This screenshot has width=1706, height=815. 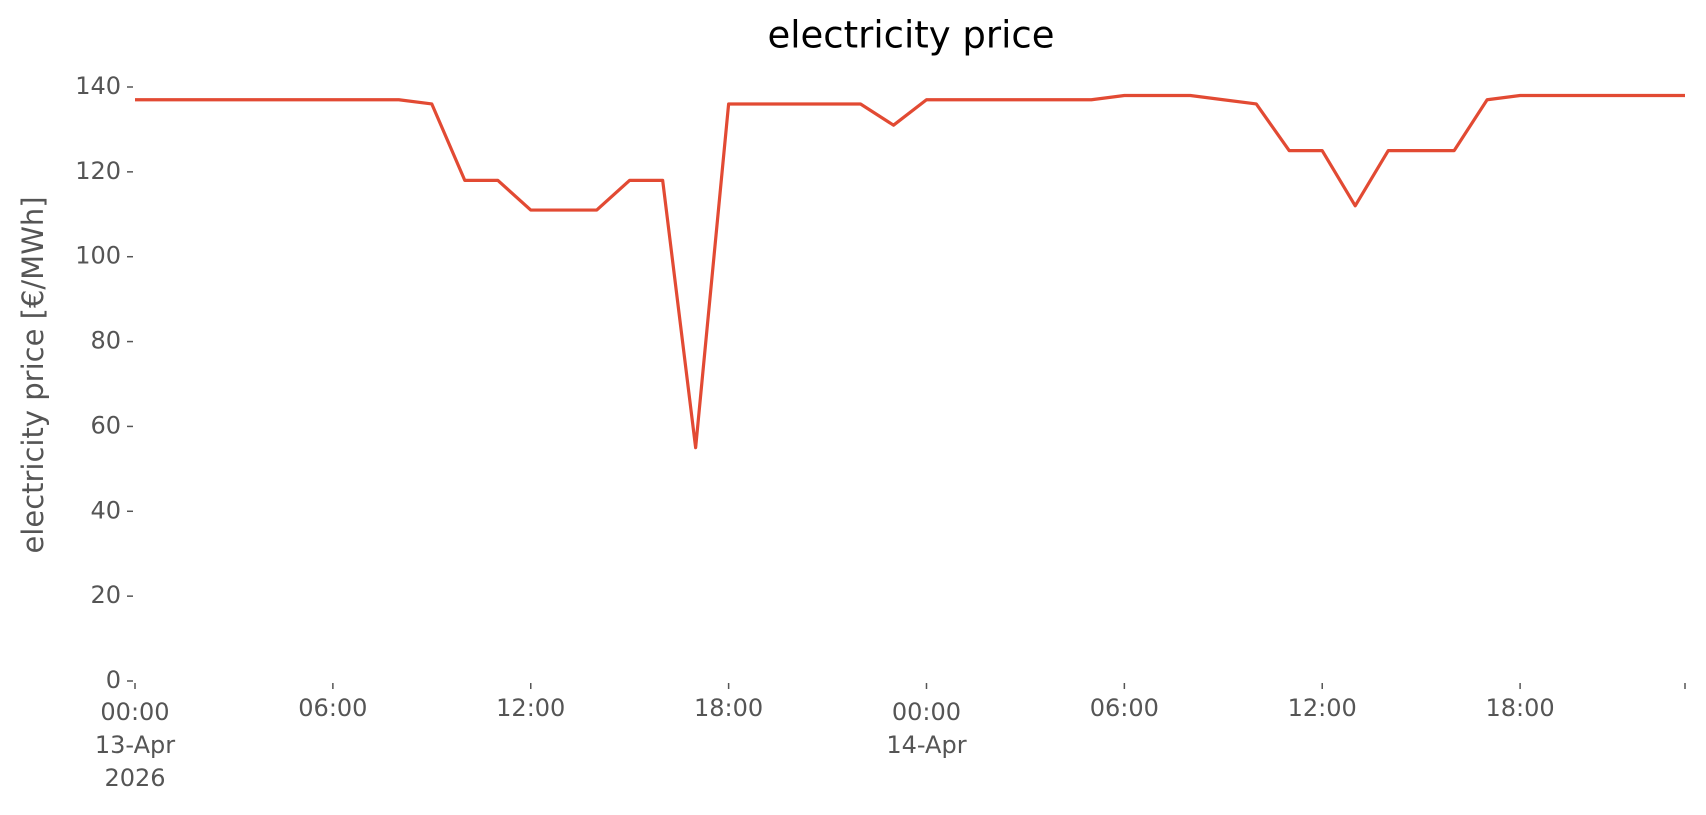 I want to click on y-tick-label: 0, so click(x=113, y=680).